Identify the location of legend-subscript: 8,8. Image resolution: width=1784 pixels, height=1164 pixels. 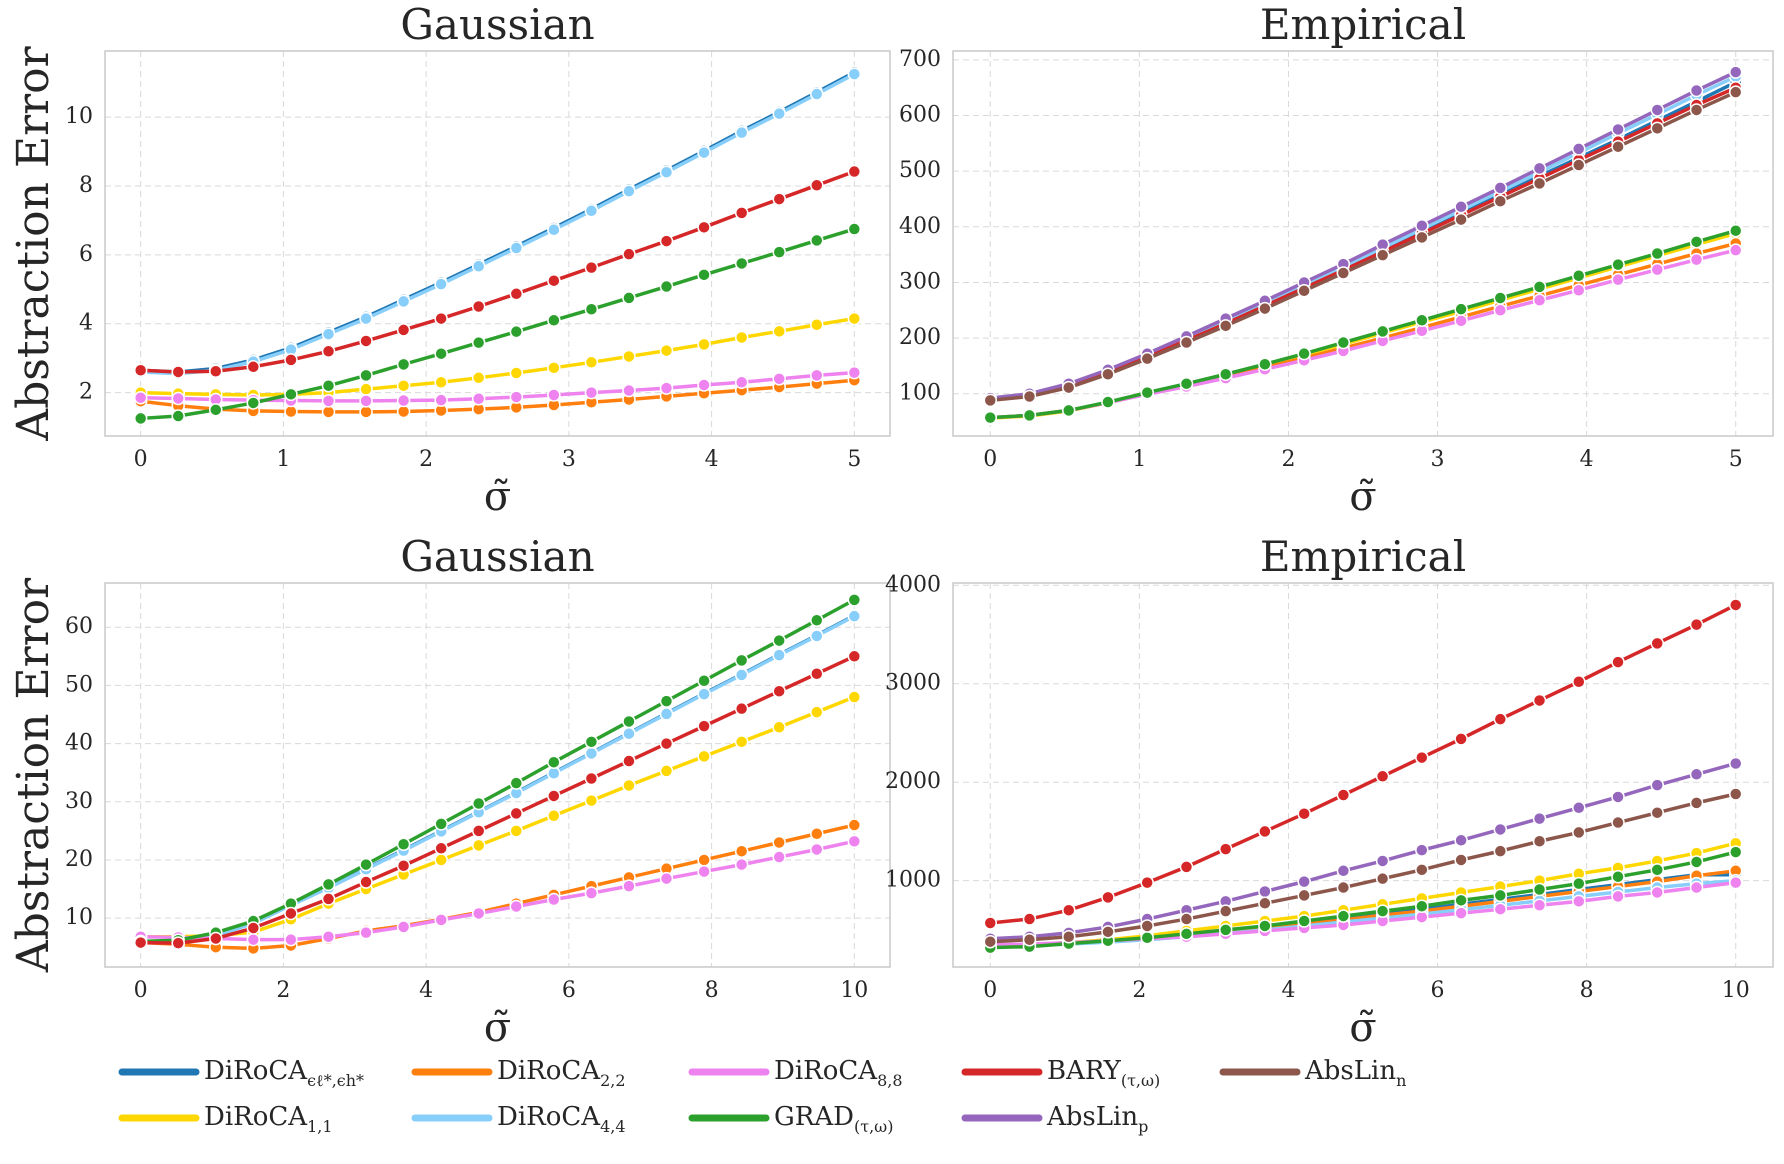
(889, 1080).